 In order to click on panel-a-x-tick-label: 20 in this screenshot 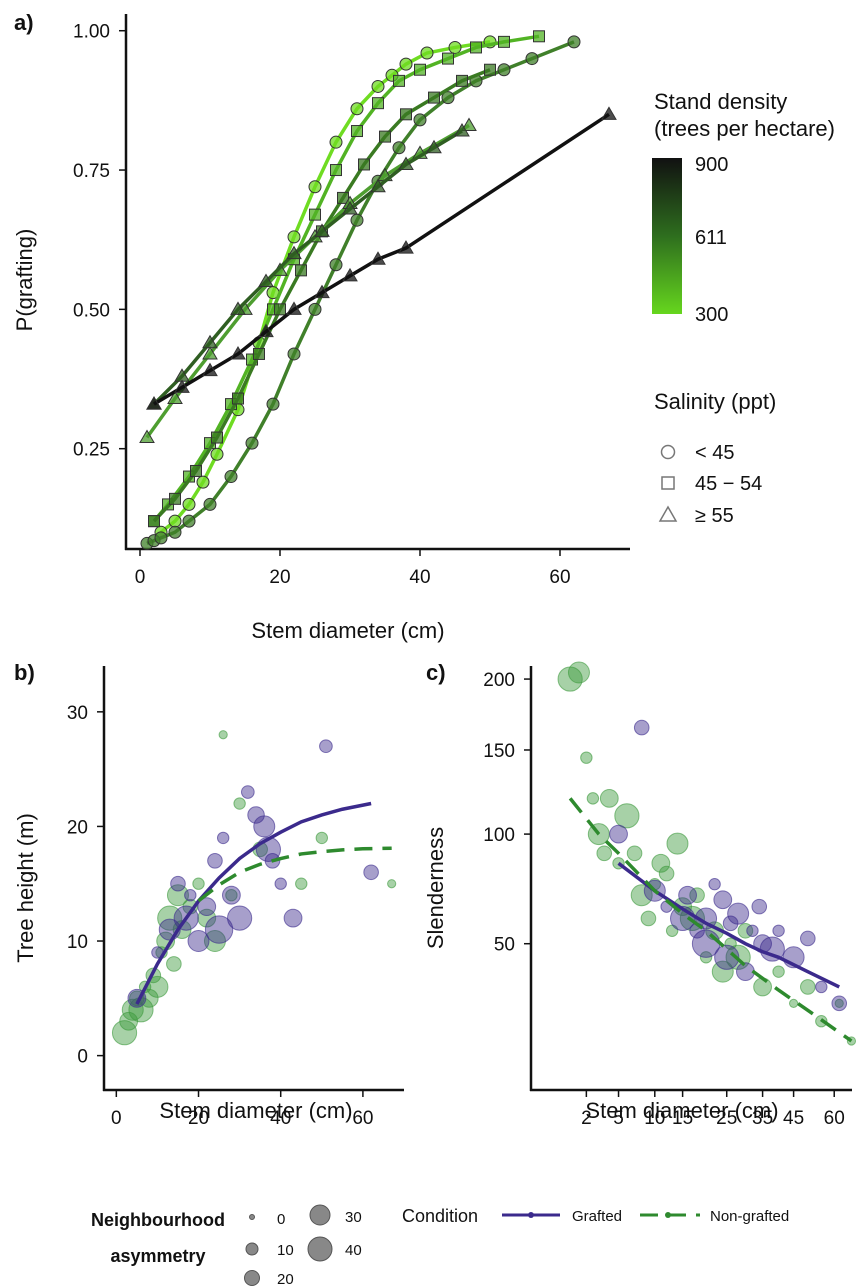, I will do `click(279, 577)`.